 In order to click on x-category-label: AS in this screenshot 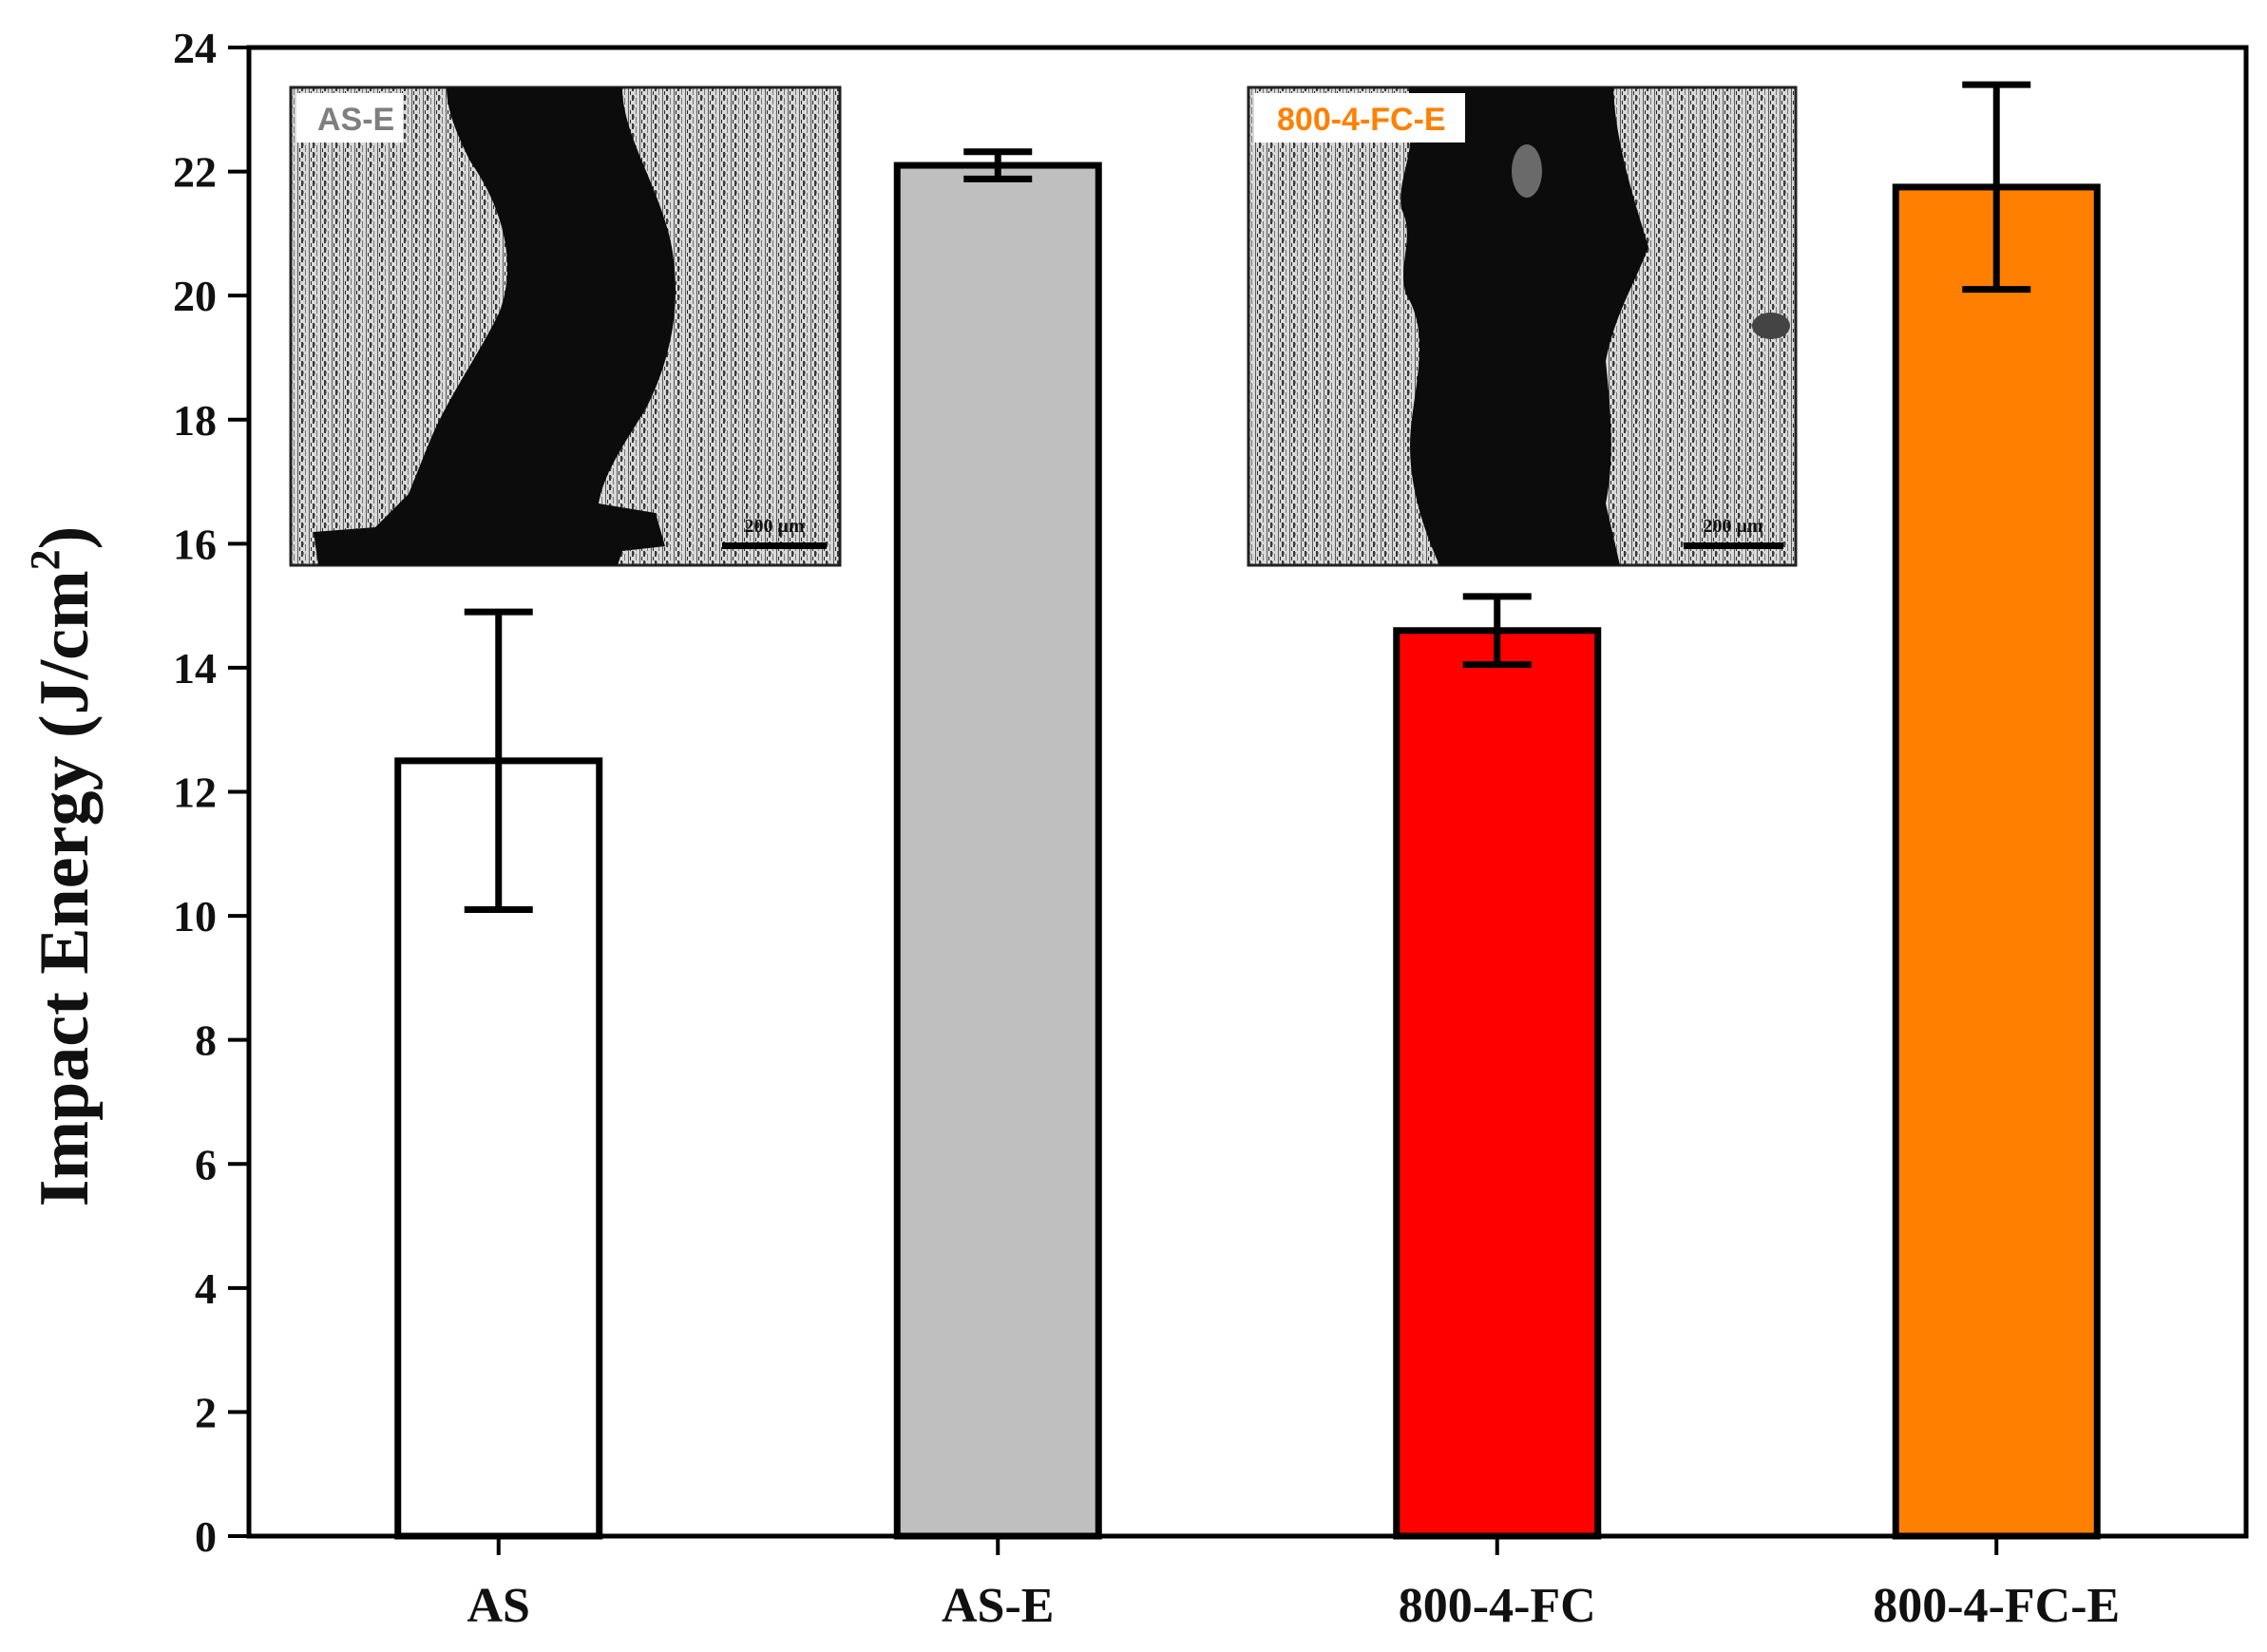, I will do `click(498, 1606)`.